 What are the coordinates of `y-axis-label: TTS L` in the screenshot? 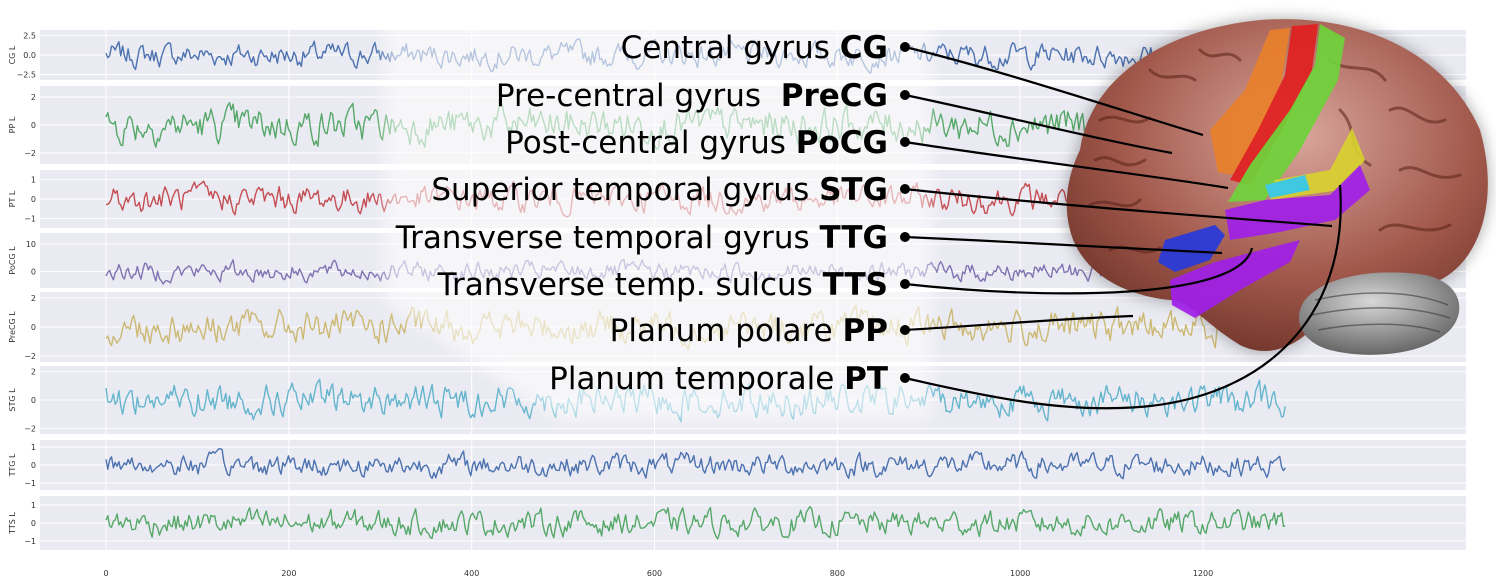 It's located at (12, 523).